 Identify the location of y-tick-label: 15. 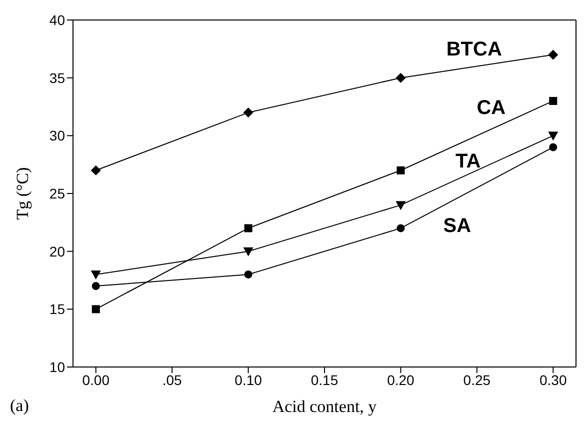
(57, 309).